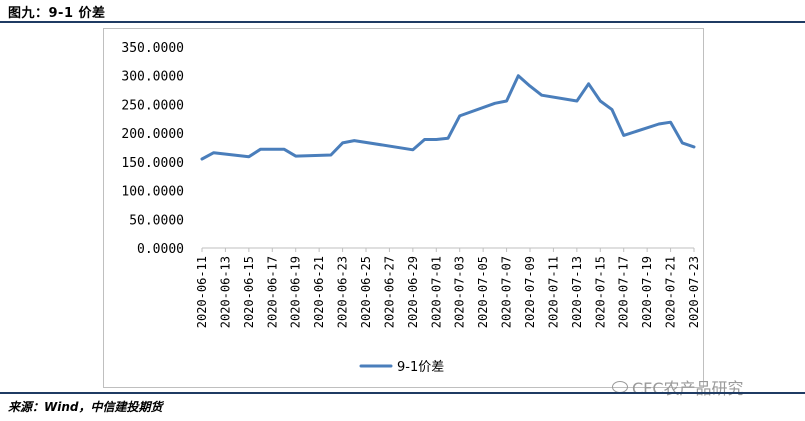  What do you see at coordinates (694, 292) in the screenshot?
I see `x-tick-label: 2020-07-23` at bounding box center [694, 292].